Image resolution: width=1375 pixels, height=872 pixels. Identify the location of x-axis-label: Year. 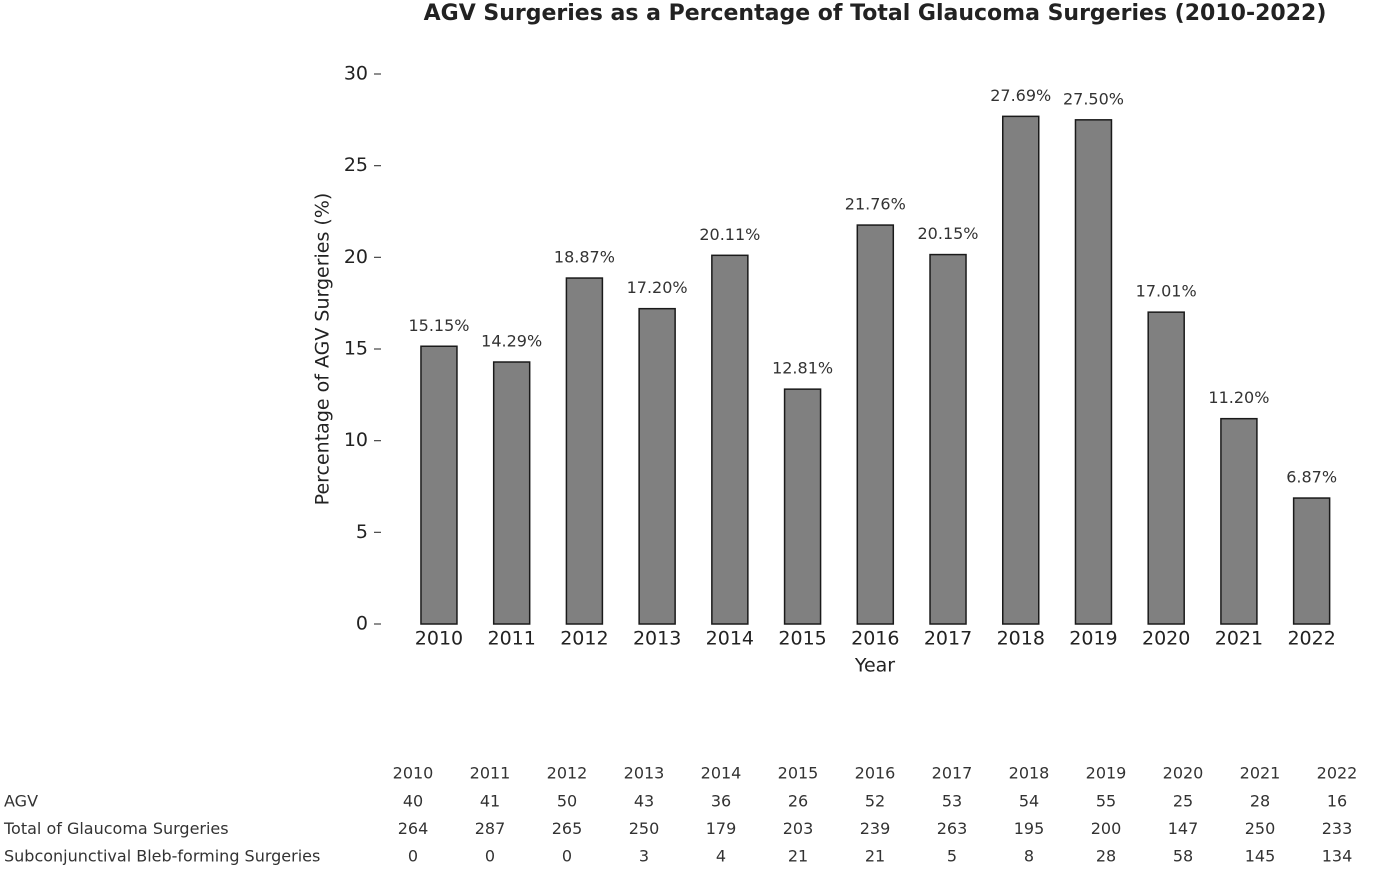
(874, 666).